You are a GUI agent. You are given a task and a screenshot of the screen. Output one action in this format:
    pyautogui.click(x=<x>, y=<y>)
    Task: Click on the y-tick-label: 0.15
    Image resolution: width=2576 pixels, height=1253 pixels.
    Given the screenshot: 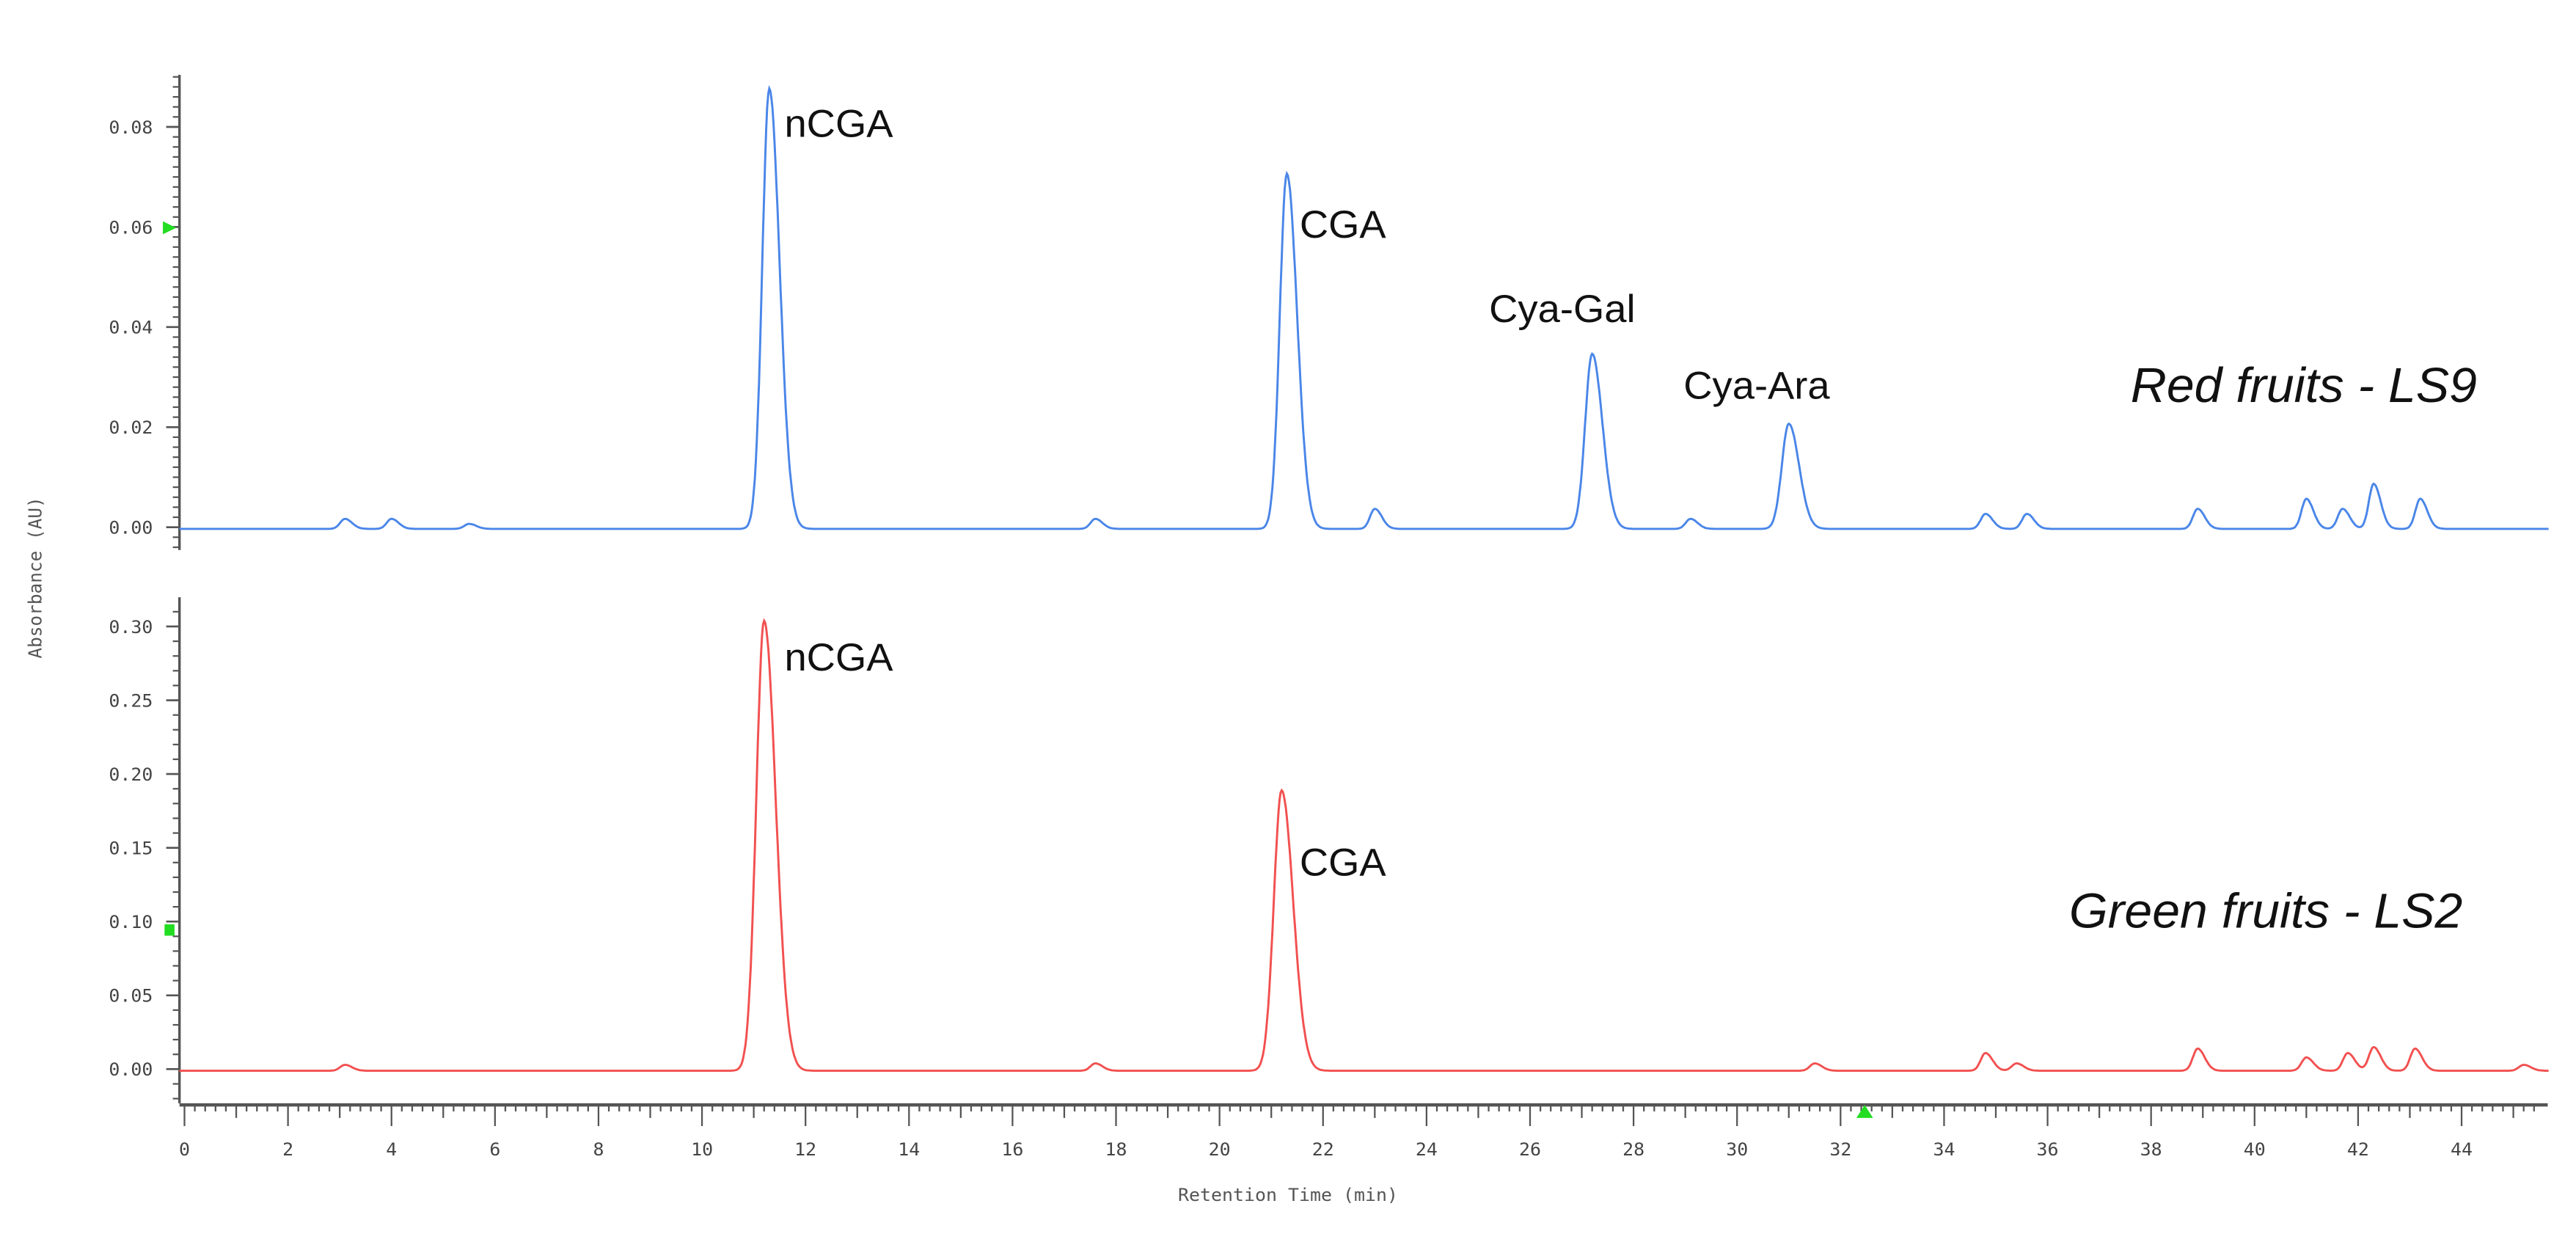 What is the action you would take?
    pyautogui.click(x=131, y=848)
    